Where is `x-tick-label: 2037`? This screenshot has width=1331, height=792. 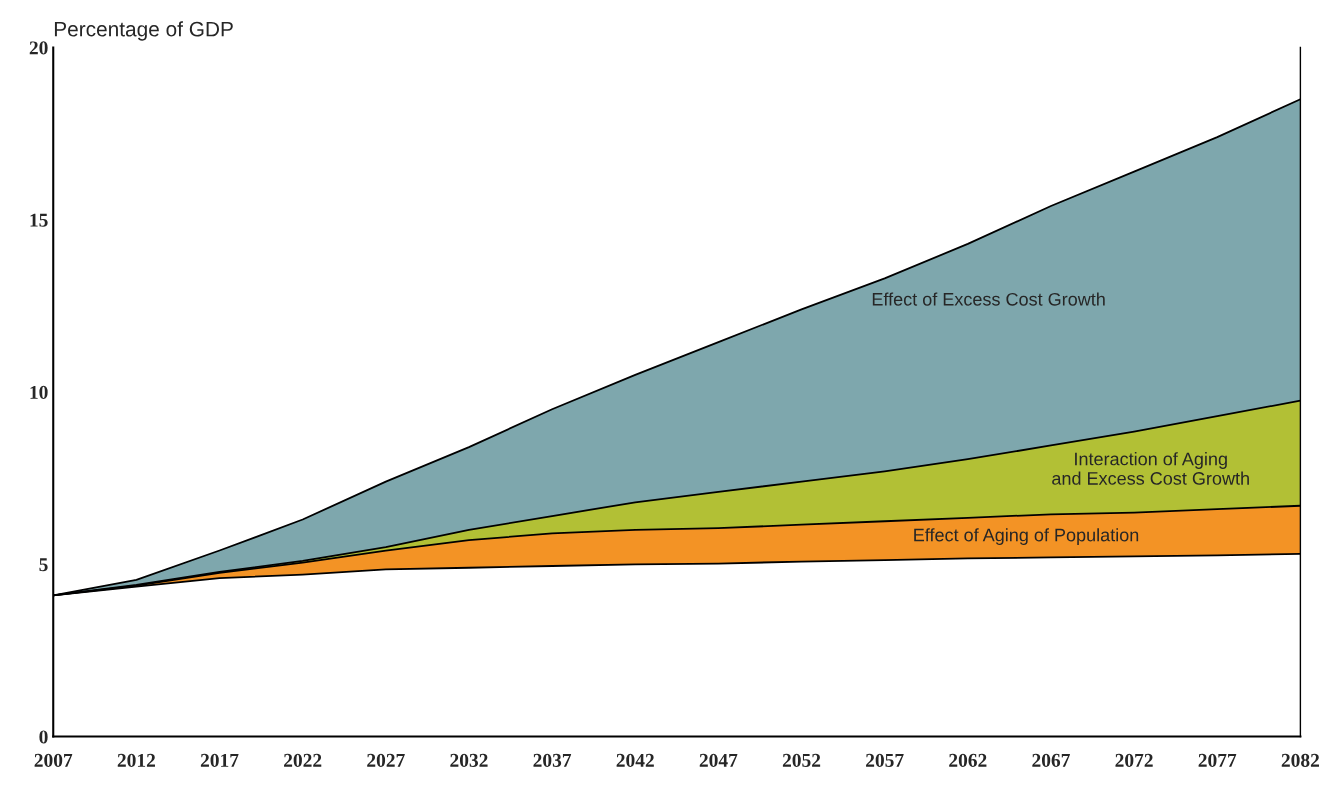
x-tick-label: 2037 is located at coordinates (552, 760).